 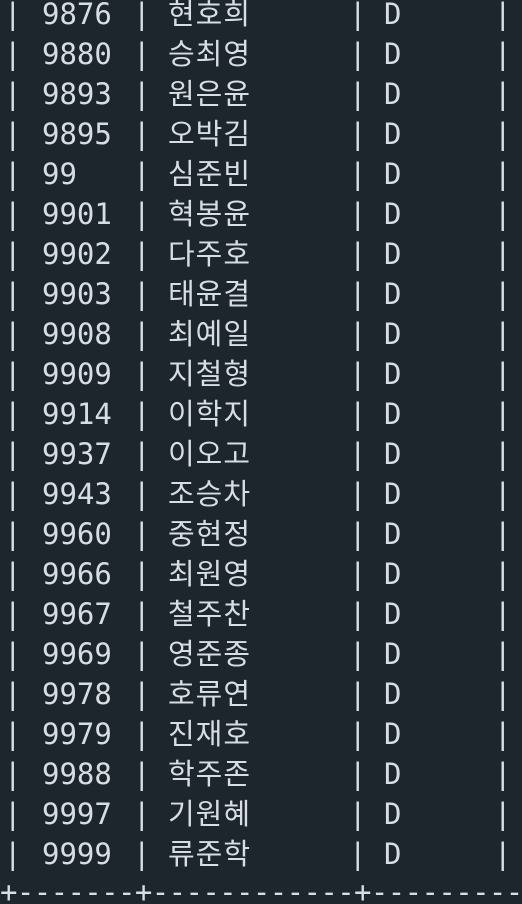 What do you see at coordinates (261, 294) in the screenshot?
I see `table-row: | 9903 | 태윤결 | D |` at bounding box center [261, 294].